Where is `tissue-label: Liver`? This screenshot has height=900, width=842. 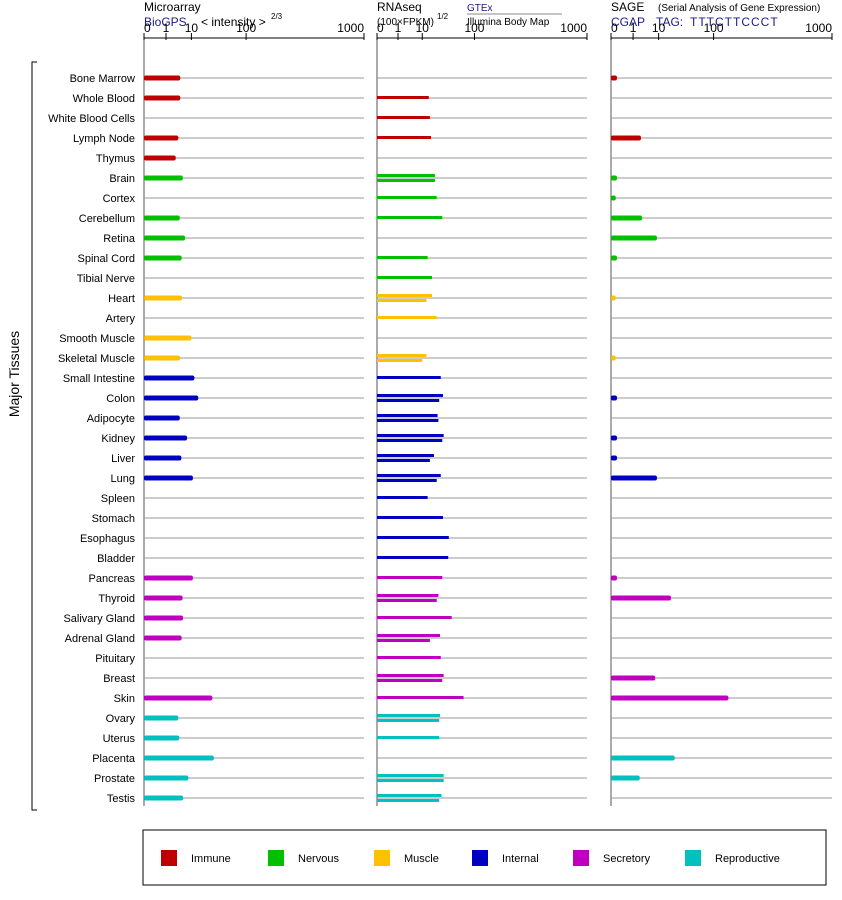
tissue-label: Liver is located at coordinates (123, 459).